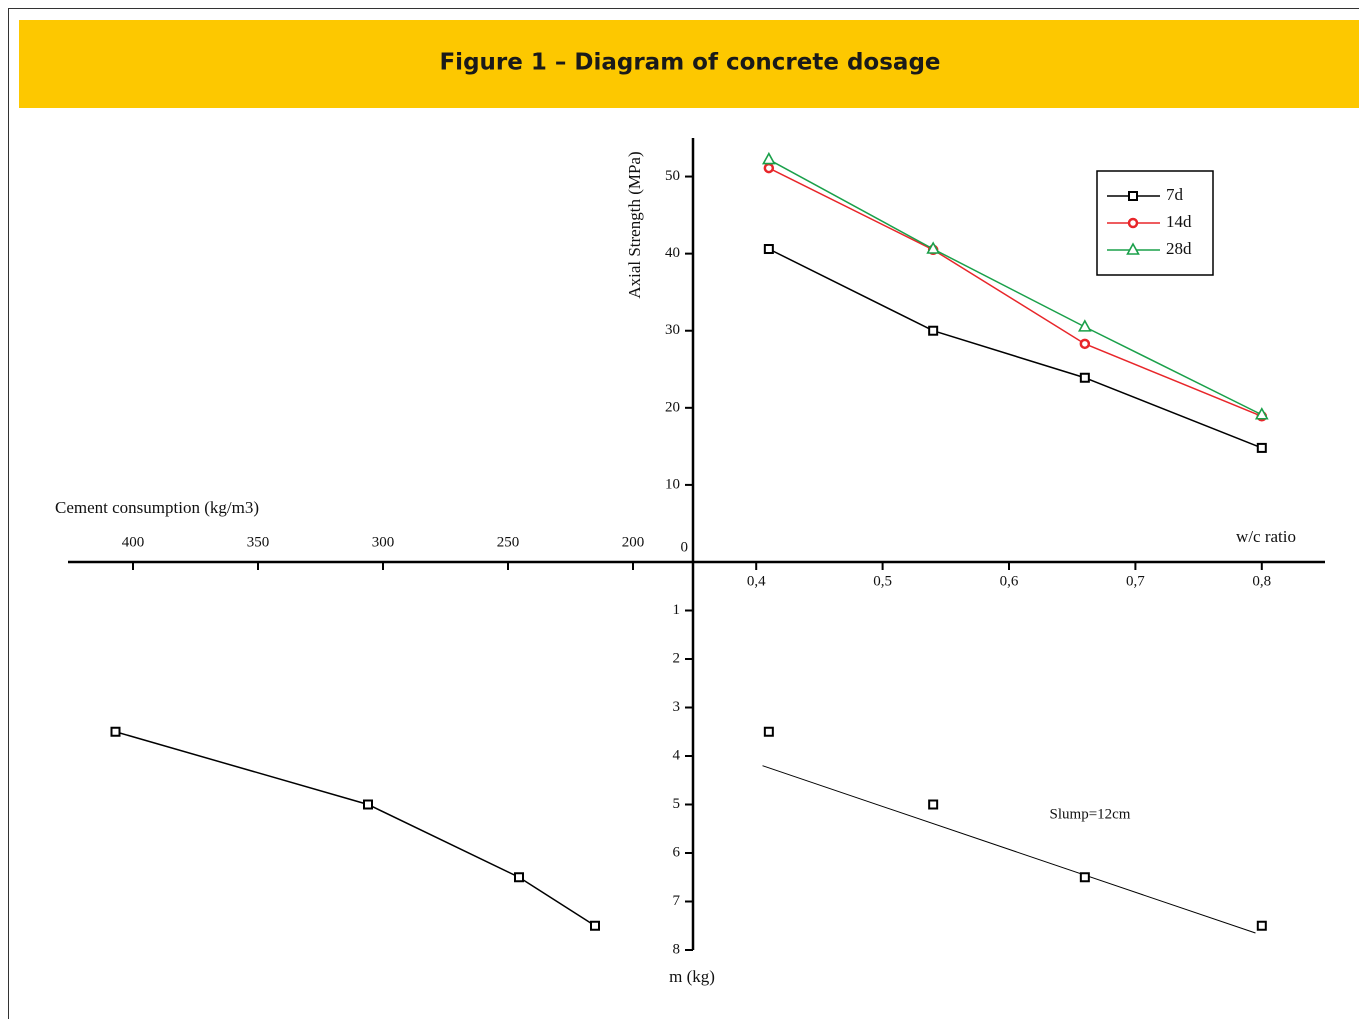 This screenshot has height=1019, width=1359. Describe the element at coordinates (677, 852) in the screenshot. I see `y-tick-label: 6` at that location.